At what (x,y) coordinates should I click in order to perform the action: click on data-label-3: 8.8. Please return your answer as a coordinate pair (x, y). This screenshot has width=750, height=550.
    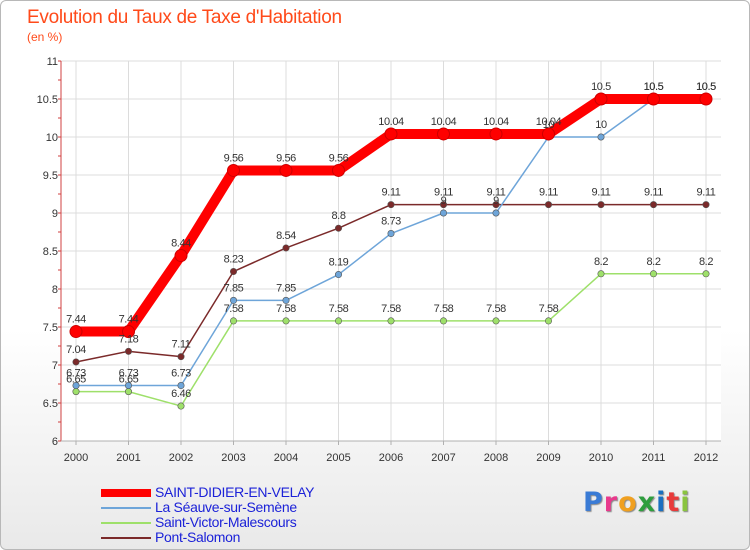
    Looking at the image, I should click on (338, 216).